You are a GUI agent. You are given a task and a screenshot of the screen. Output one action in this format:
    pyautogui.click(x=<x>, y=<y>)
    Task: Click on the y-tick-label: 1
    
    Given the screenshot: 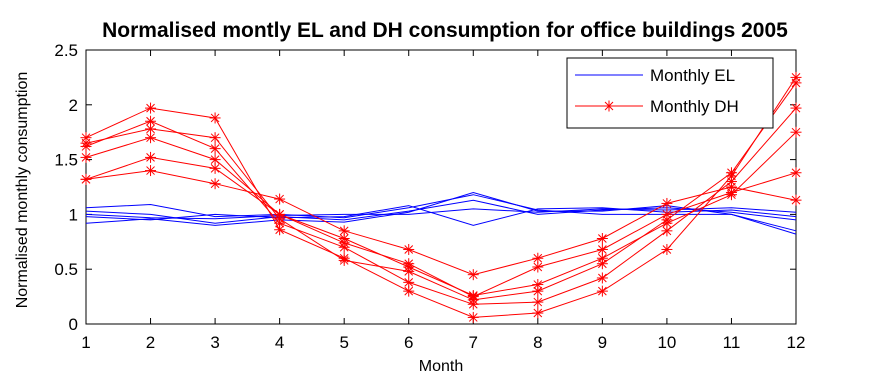 What is the action you would take?
    pyautogui.click(x=73, y=214)
    